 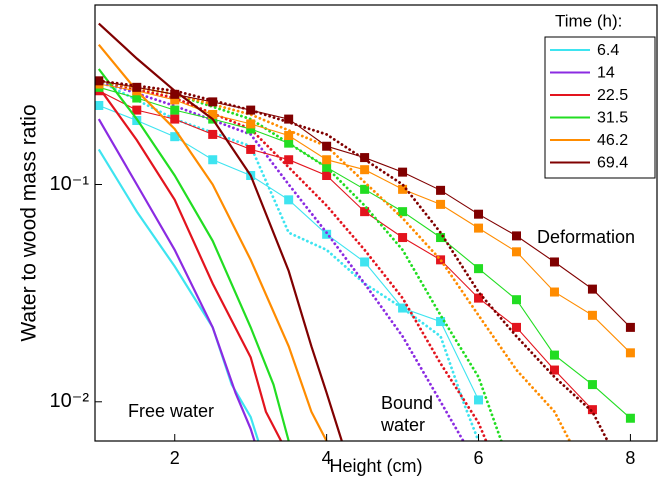 What do you see at coordinates (171, 411) in the screenshot?
I see `annotation: Free water` at bounding box center [171, 411].